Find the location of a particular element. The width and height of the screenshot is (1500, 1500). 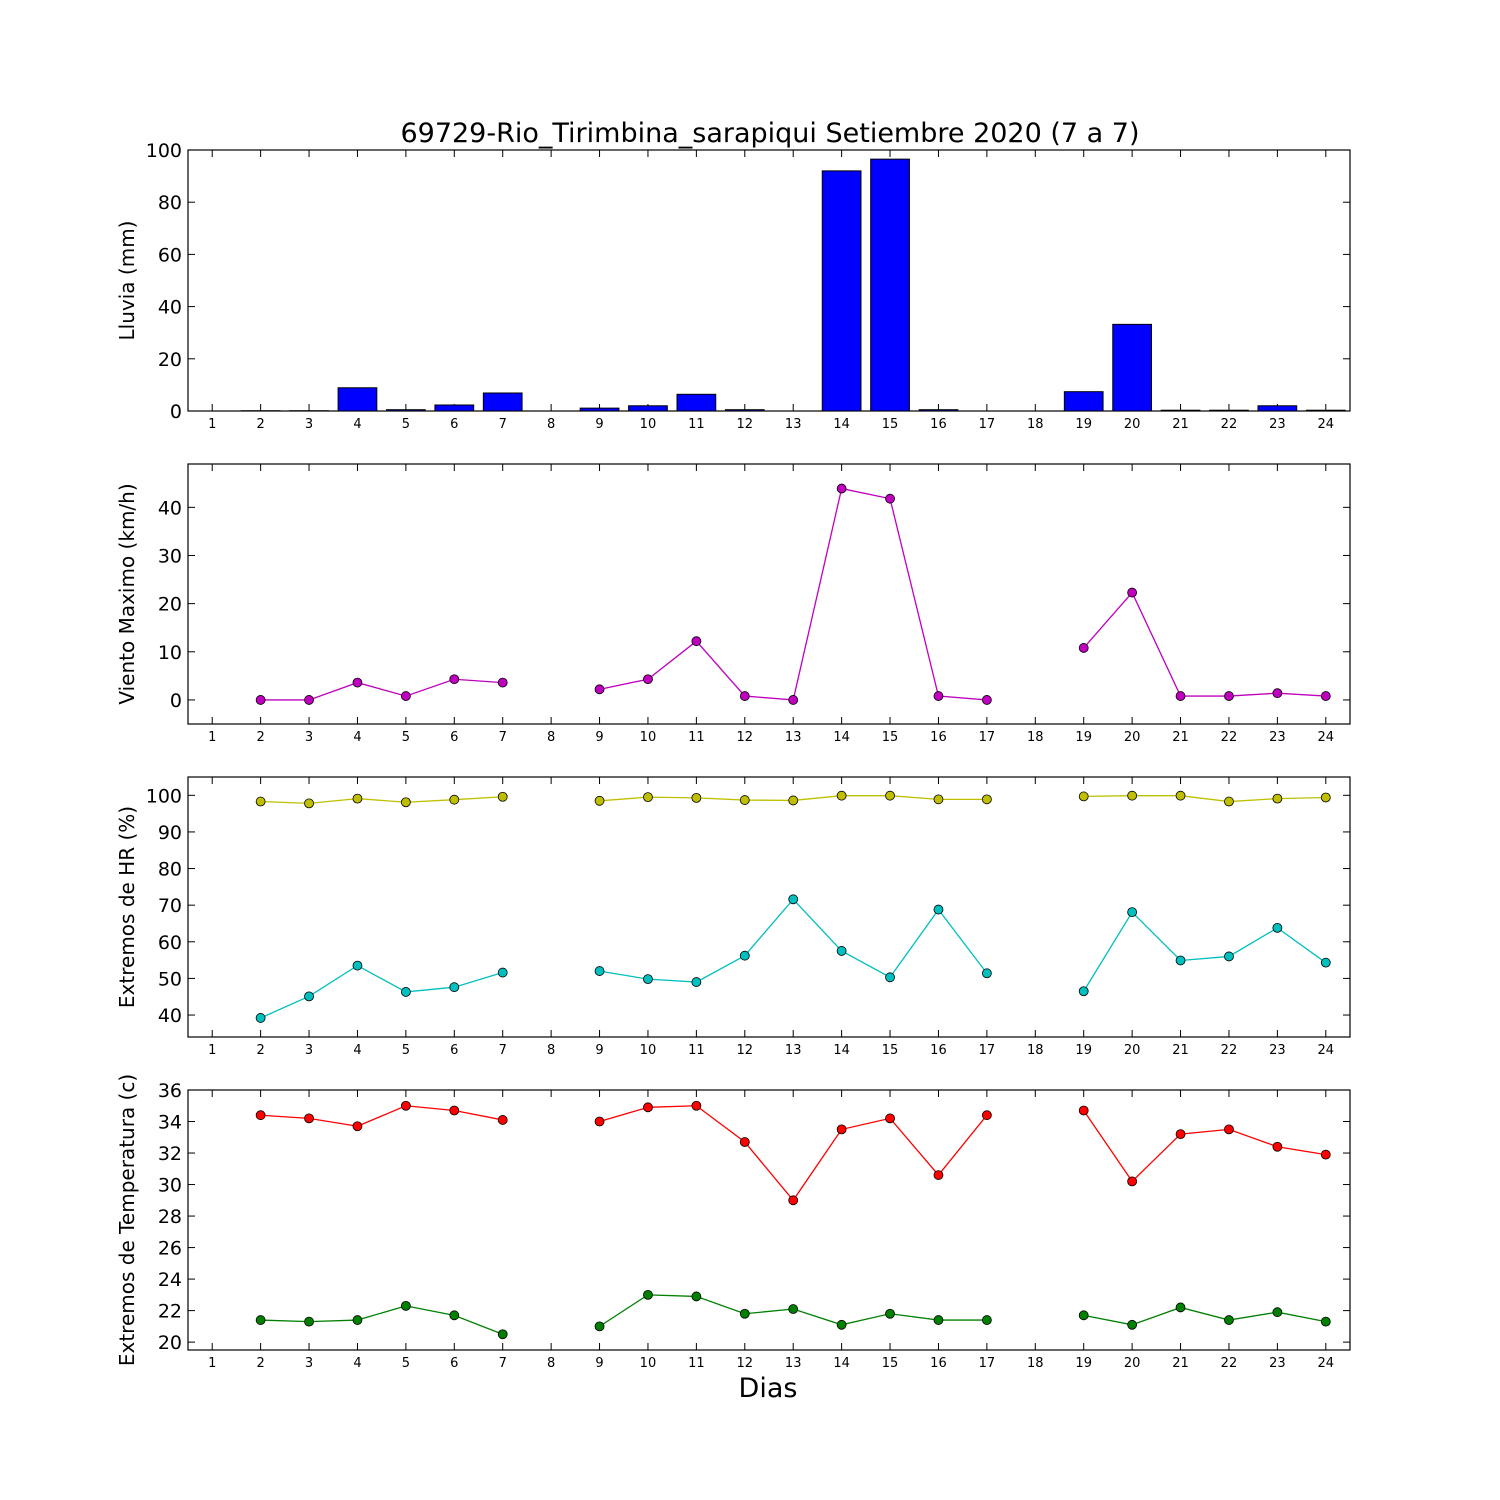

y-tick-label: 80 is located at coordinates (170, 203).